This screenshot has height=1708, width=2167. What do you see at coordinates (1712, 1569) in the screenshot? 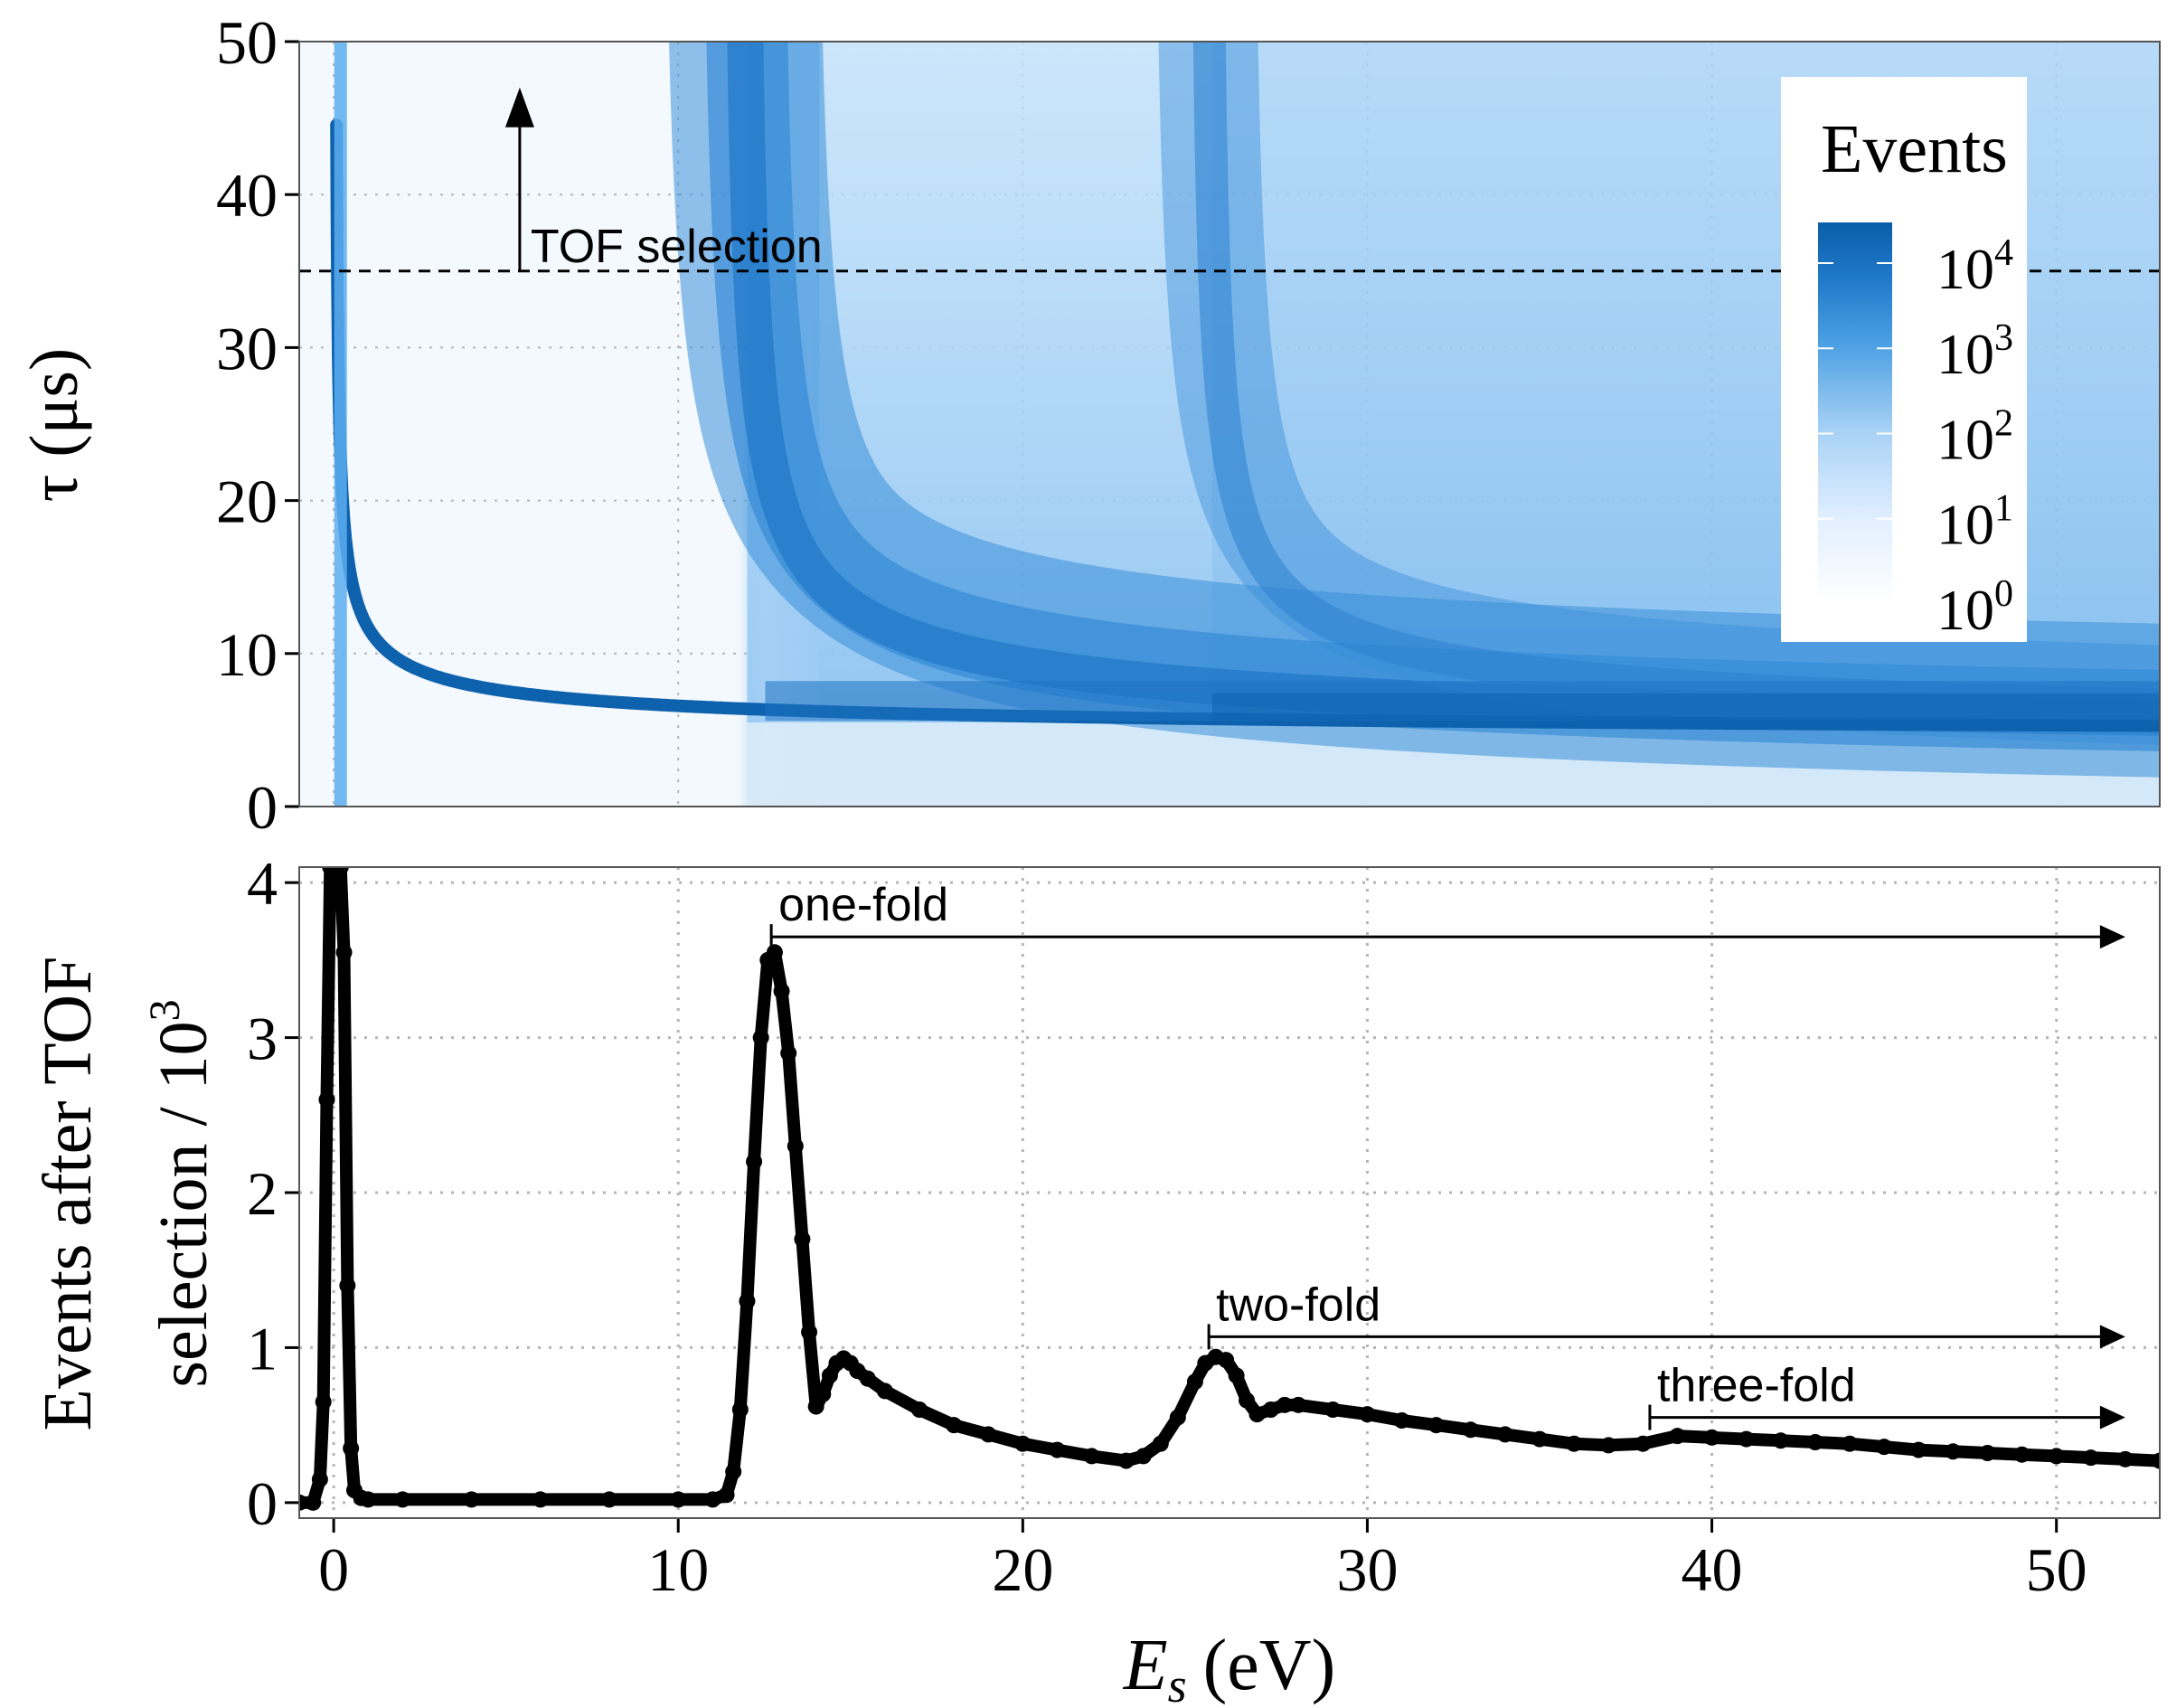
I see `line-x-tick-label: 40` at bounding box center [1712, 1569].